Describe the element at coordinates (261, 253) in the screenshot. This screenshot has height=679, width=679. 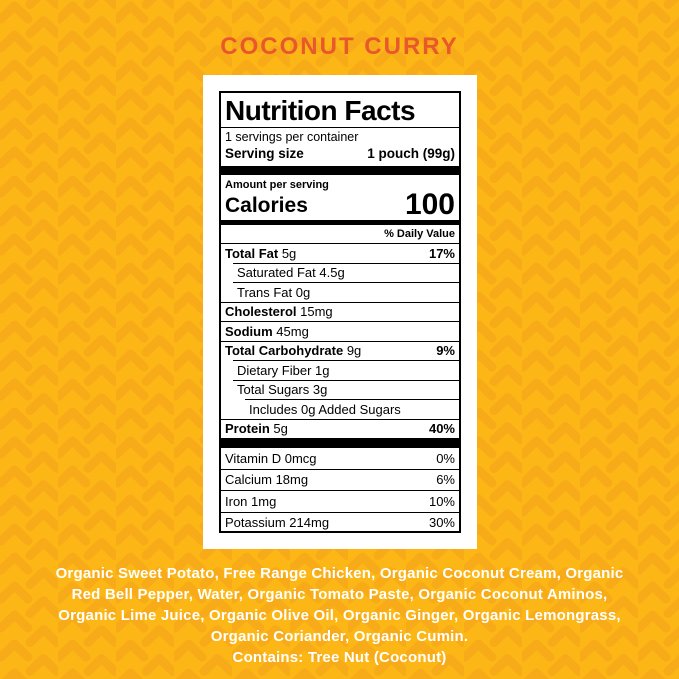
I see `nutrient-name: Total Fat 5g` at that location.